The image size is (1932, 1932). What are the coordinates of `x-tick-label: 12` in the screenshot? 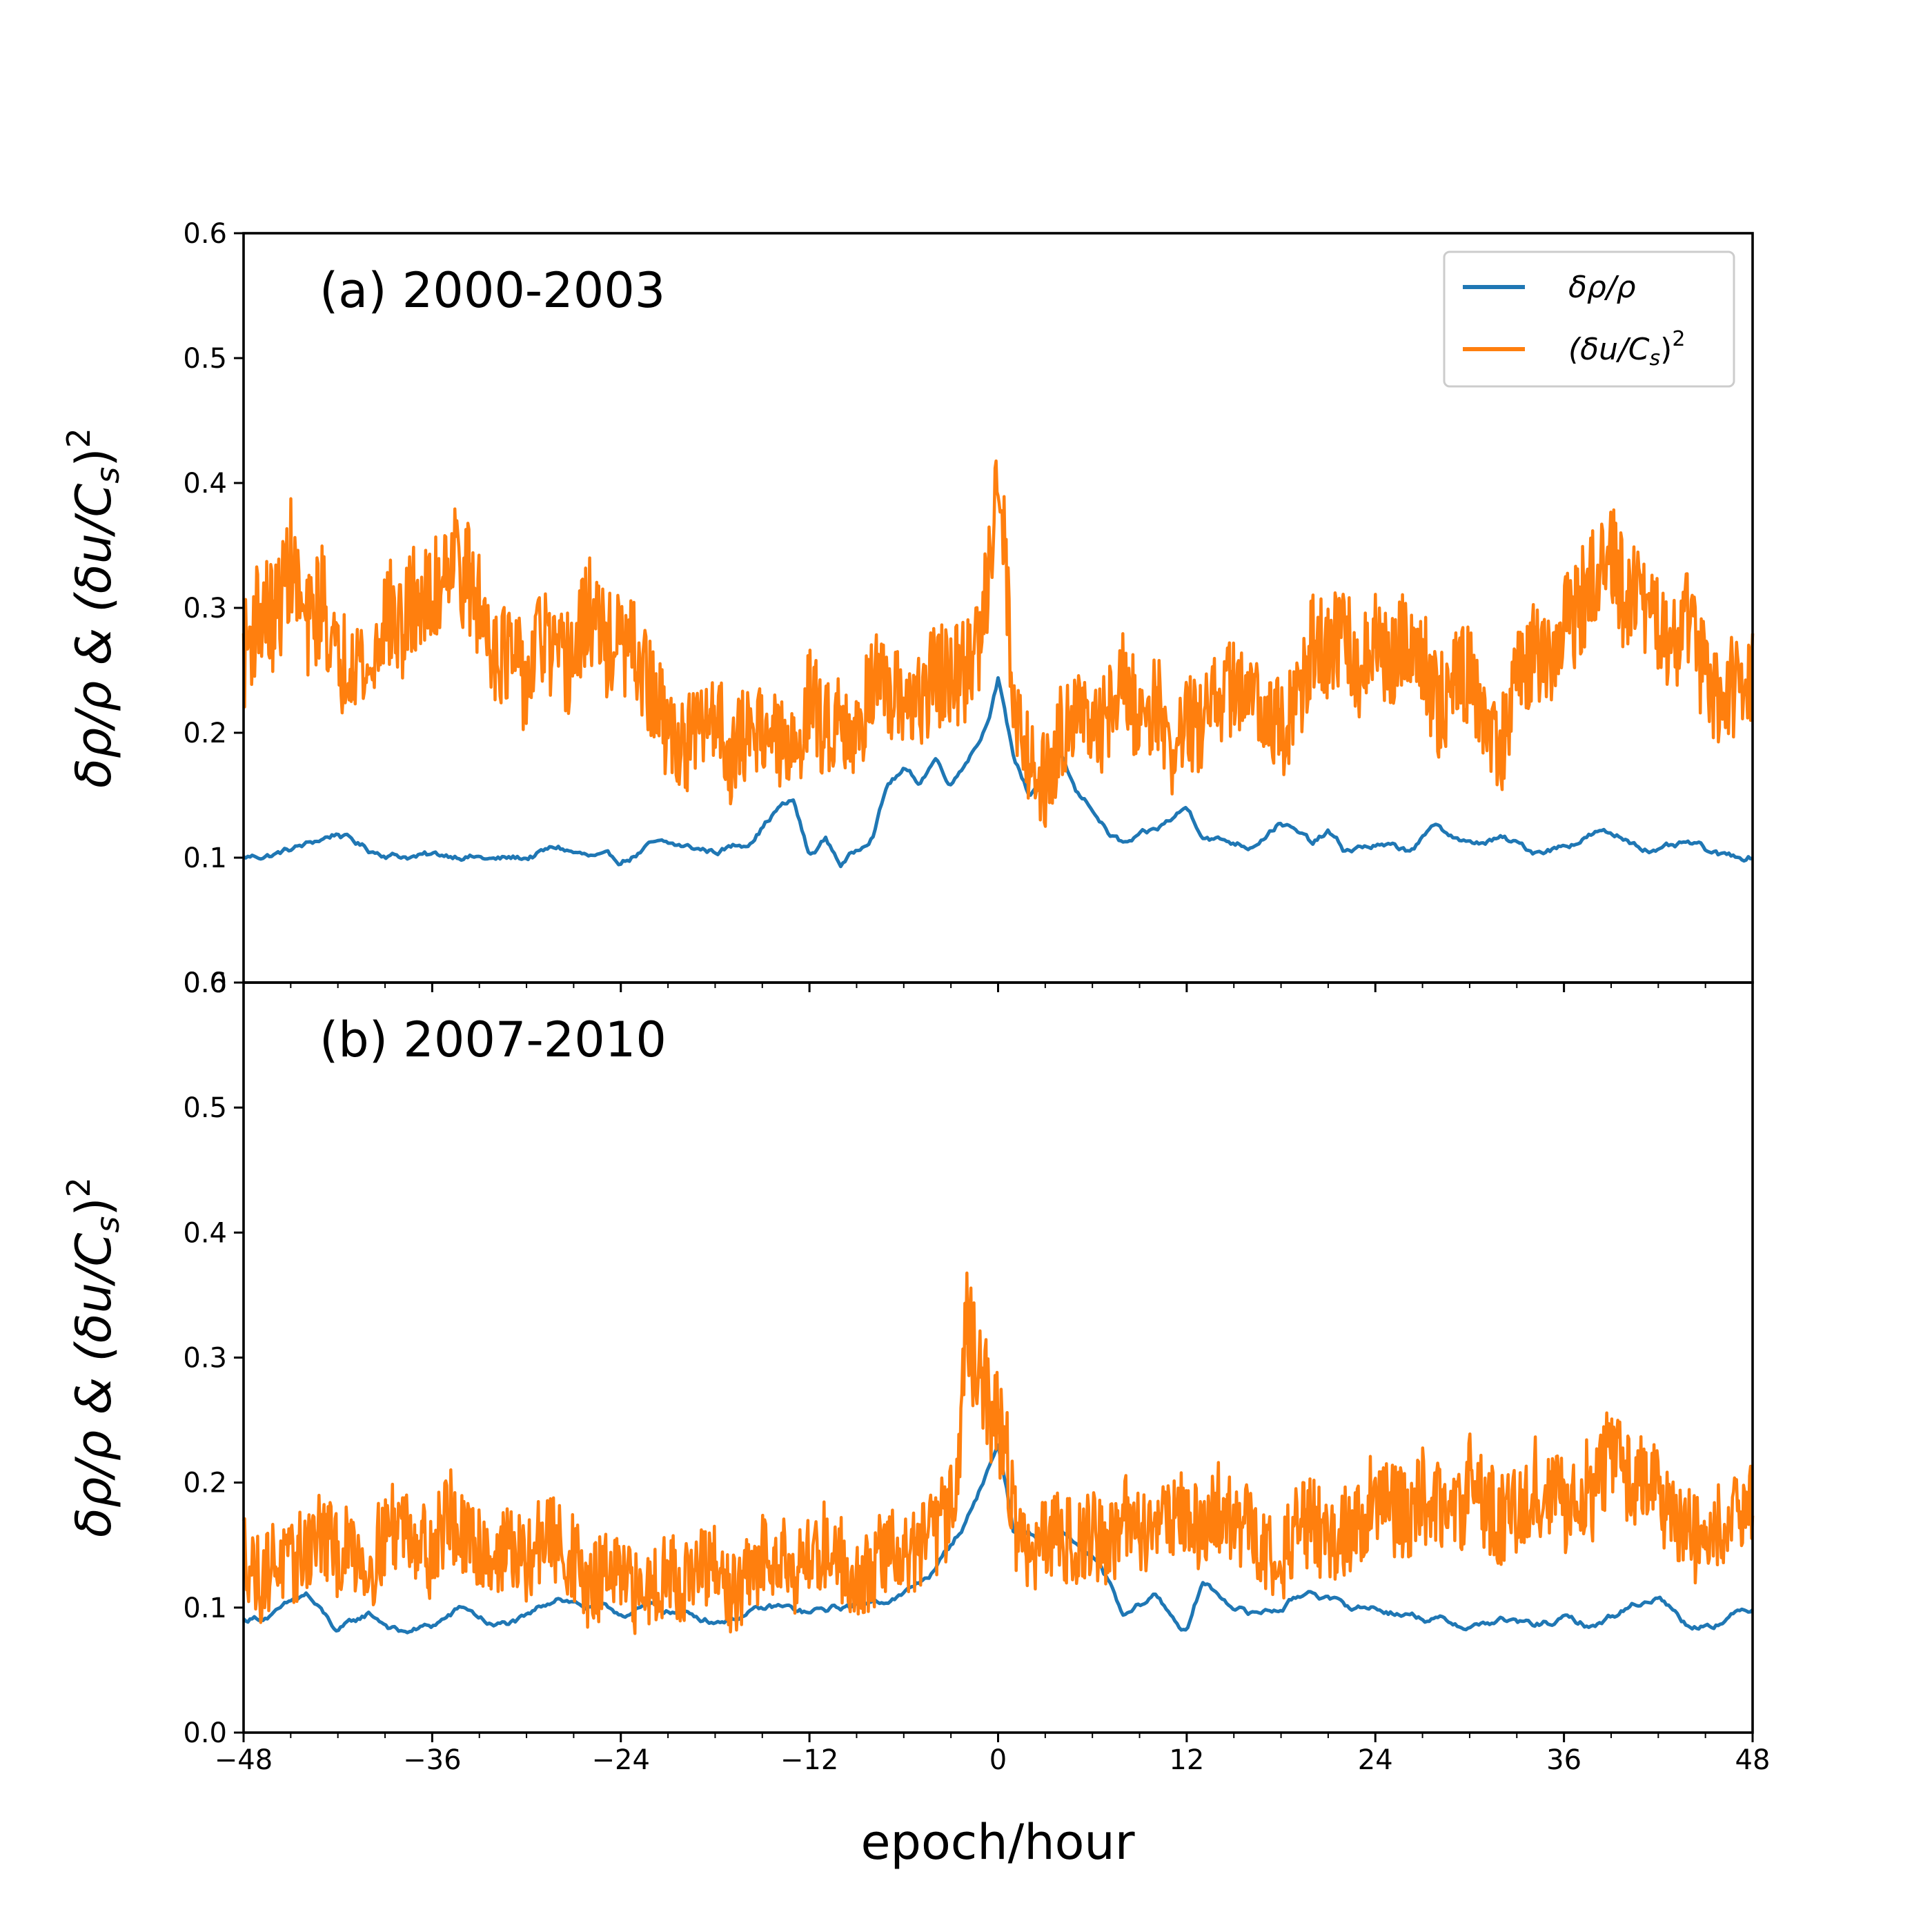 It's located at (1186, 1760).